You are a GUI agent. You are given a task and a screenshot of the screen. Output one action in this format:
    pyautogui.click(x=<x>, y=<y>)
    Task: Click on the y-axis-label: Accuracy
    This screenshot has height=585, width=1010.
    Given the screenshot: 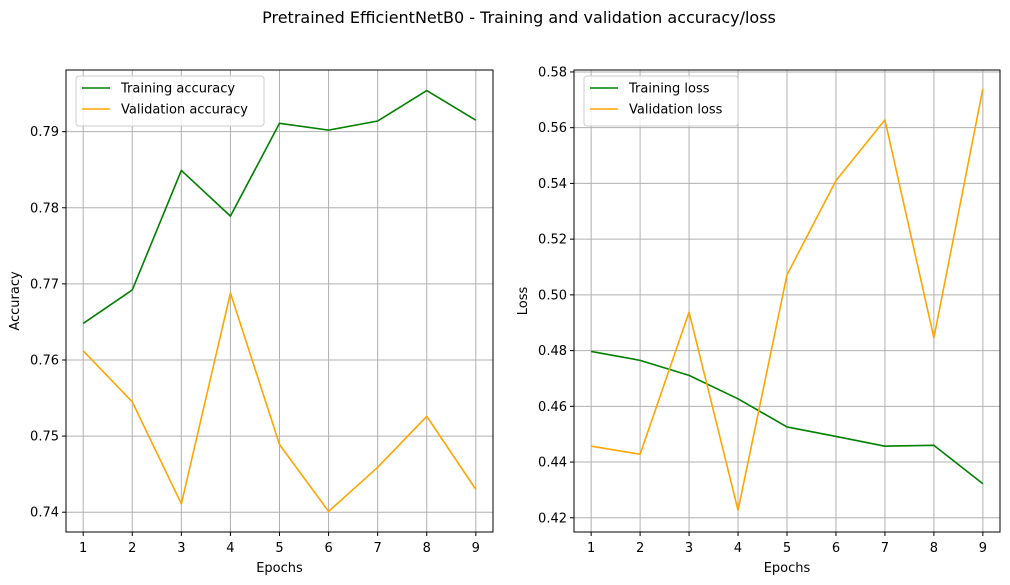 What is the action you would take?
    pyautogui.click(x=15, y=301)
    